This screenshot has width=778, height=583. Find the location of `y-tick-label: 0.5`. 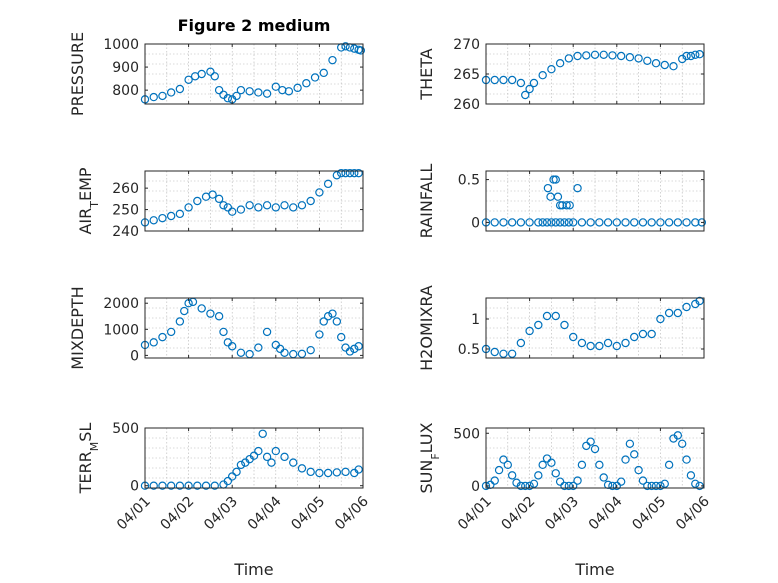

y-tick-label: 0.5 is located at coordinates (469, 350).